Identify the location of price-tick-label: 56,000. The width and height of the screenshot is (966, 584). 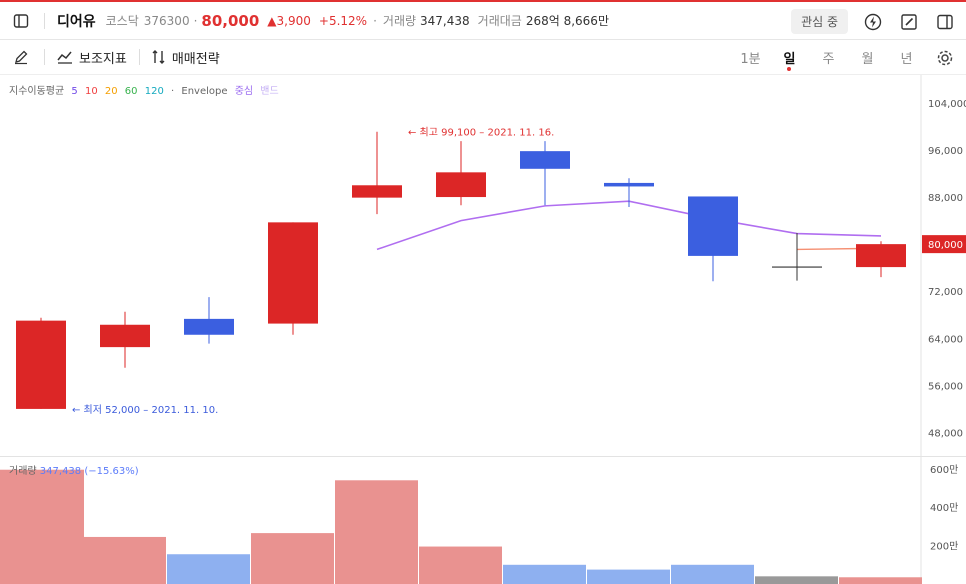
(945, 386).